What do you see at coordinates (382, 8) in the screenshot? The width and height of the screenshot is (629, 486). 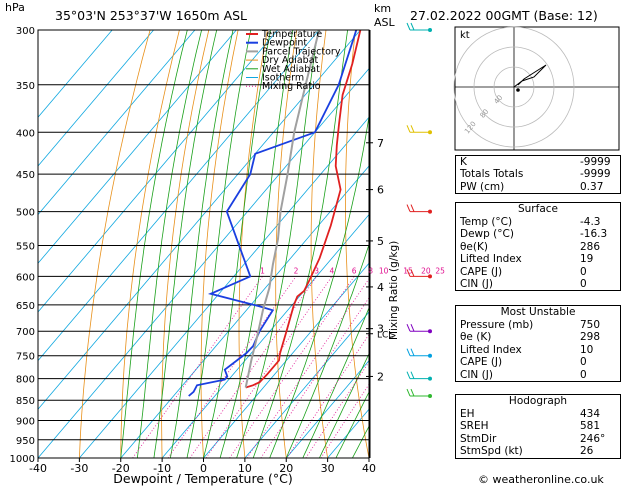 I see `km-label: km` at bounding box center [382, 8].